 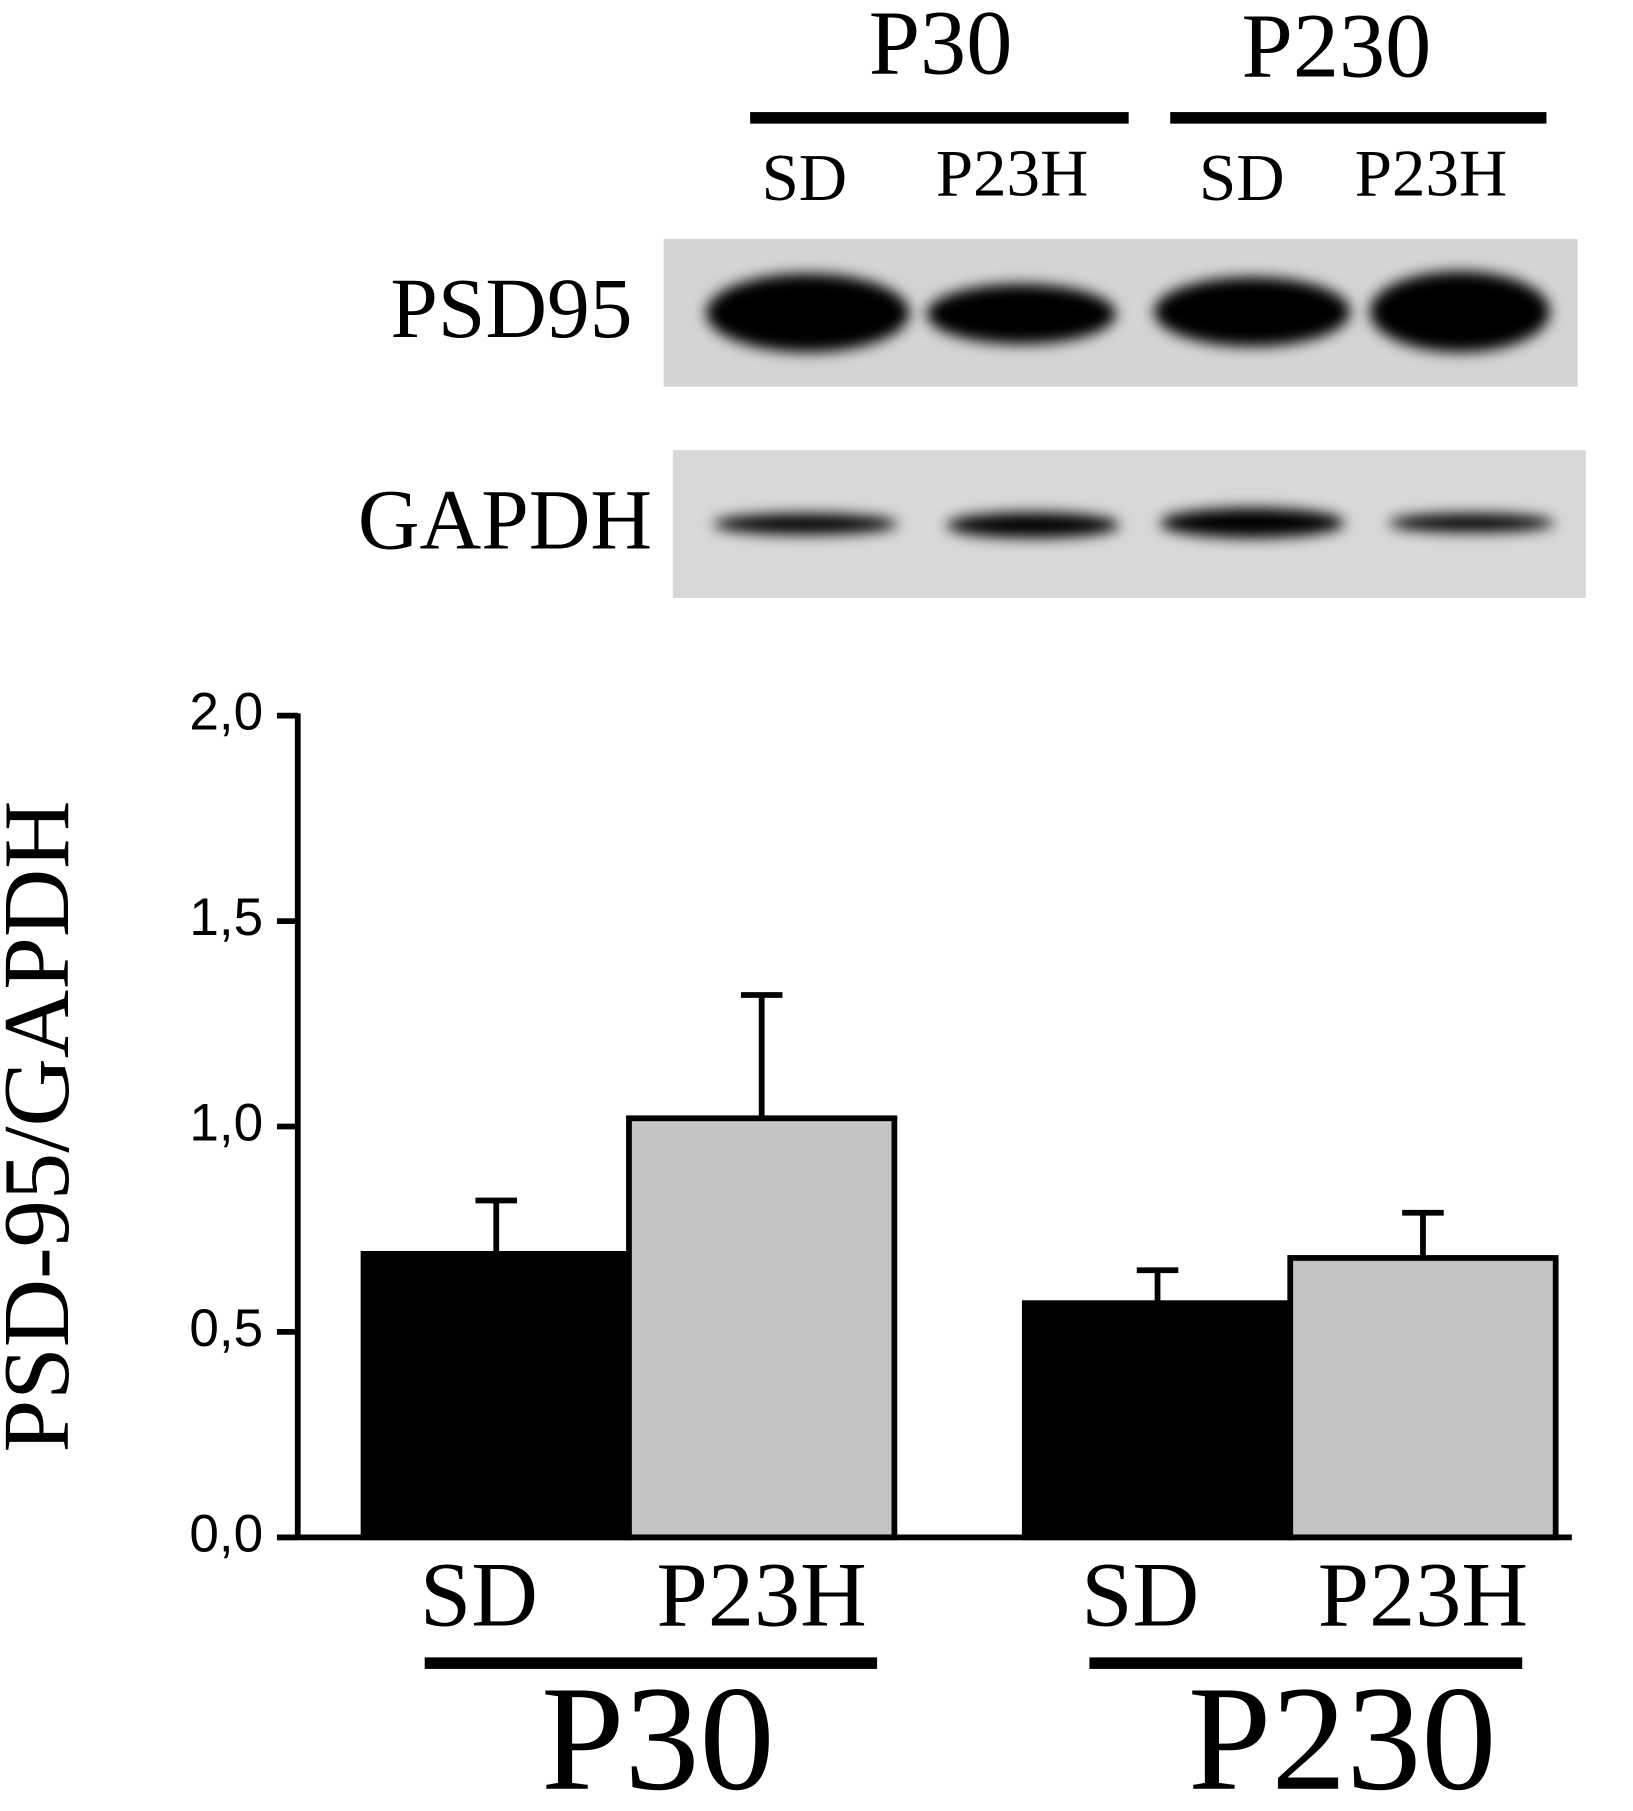 What do you see at coordinates (505, 520) in the screenshot?
I see `band-label: GAPDH` at bounding box center [505, 520].